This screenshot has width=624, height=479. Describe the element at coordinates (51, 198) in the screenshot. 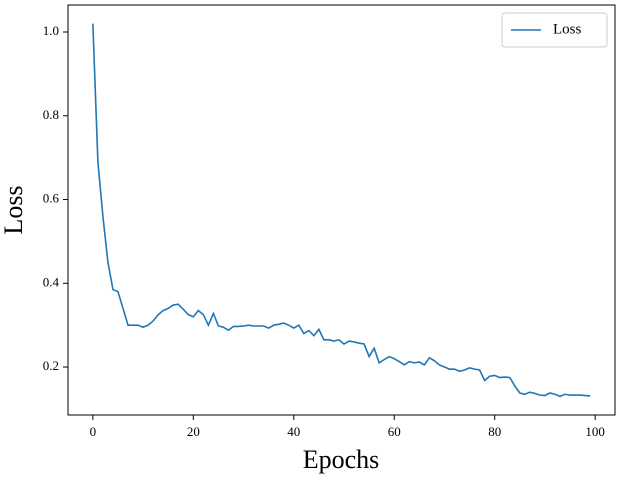

I see `y-tick-label: 0.6` at that location.